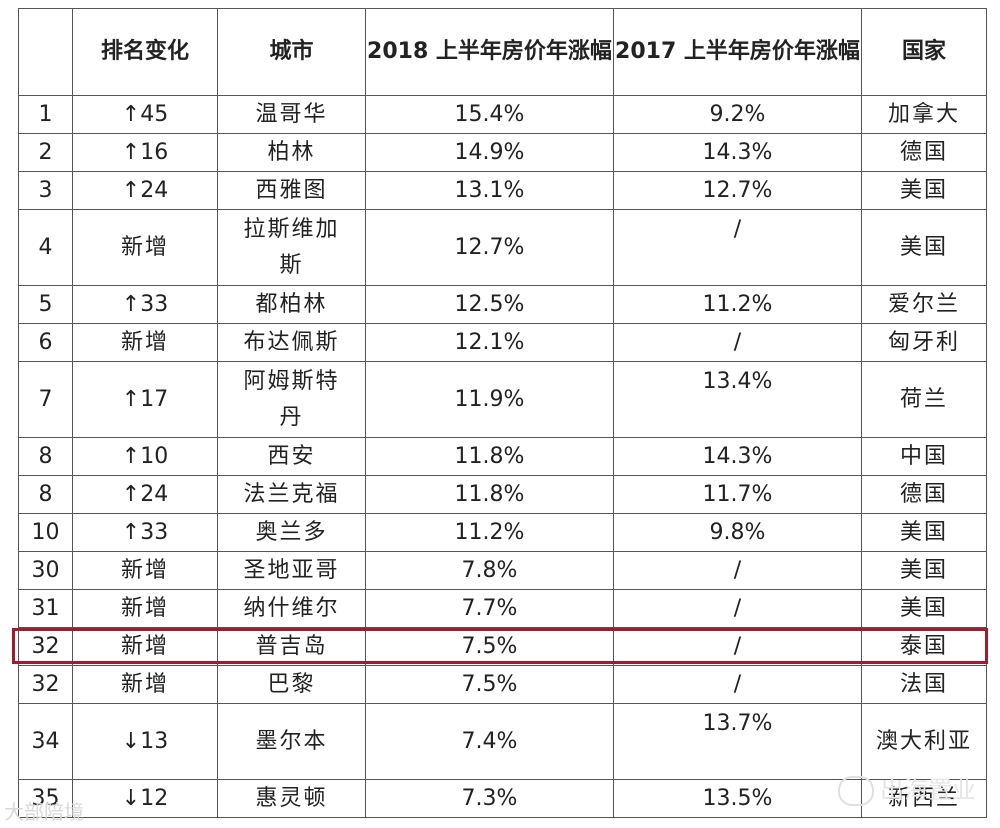  I want to click on watermark-right-text: 出海置业, so click(928, 790).